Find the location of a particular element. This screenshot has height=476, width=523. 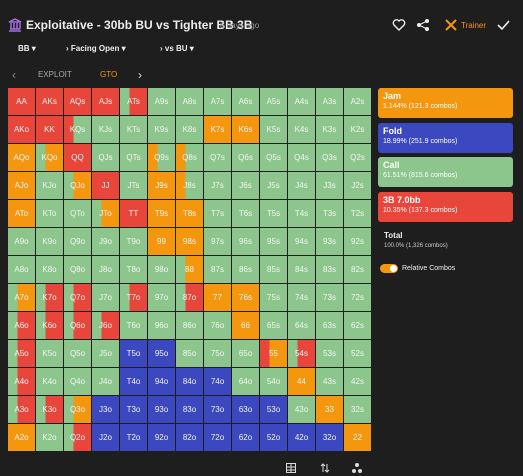

hand-cell: 85s is located at coordinates (273, 269).